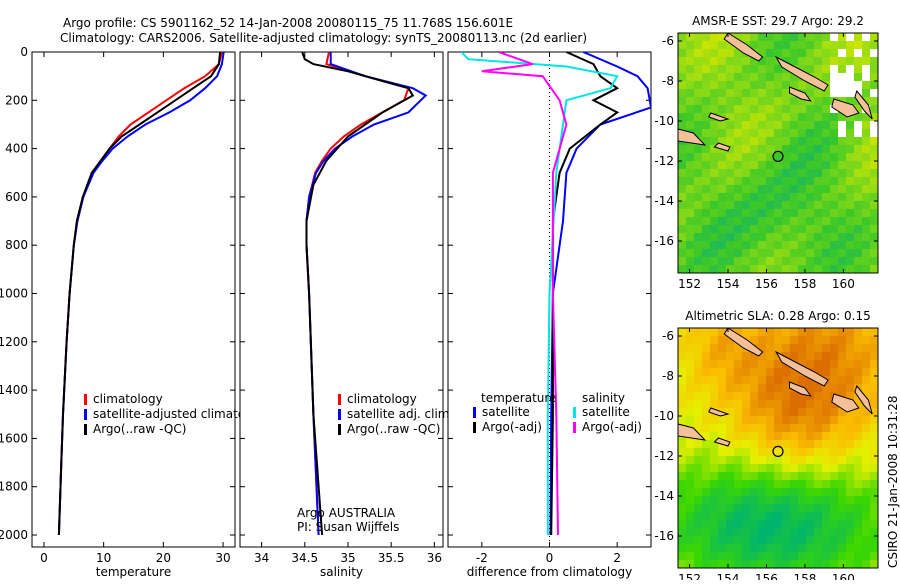 Image resolution: width=900 pixels, height=584 pixels. Describe the element at coordinates (778, 451) in the screenshot. I see `argo-location-marker` at that location.